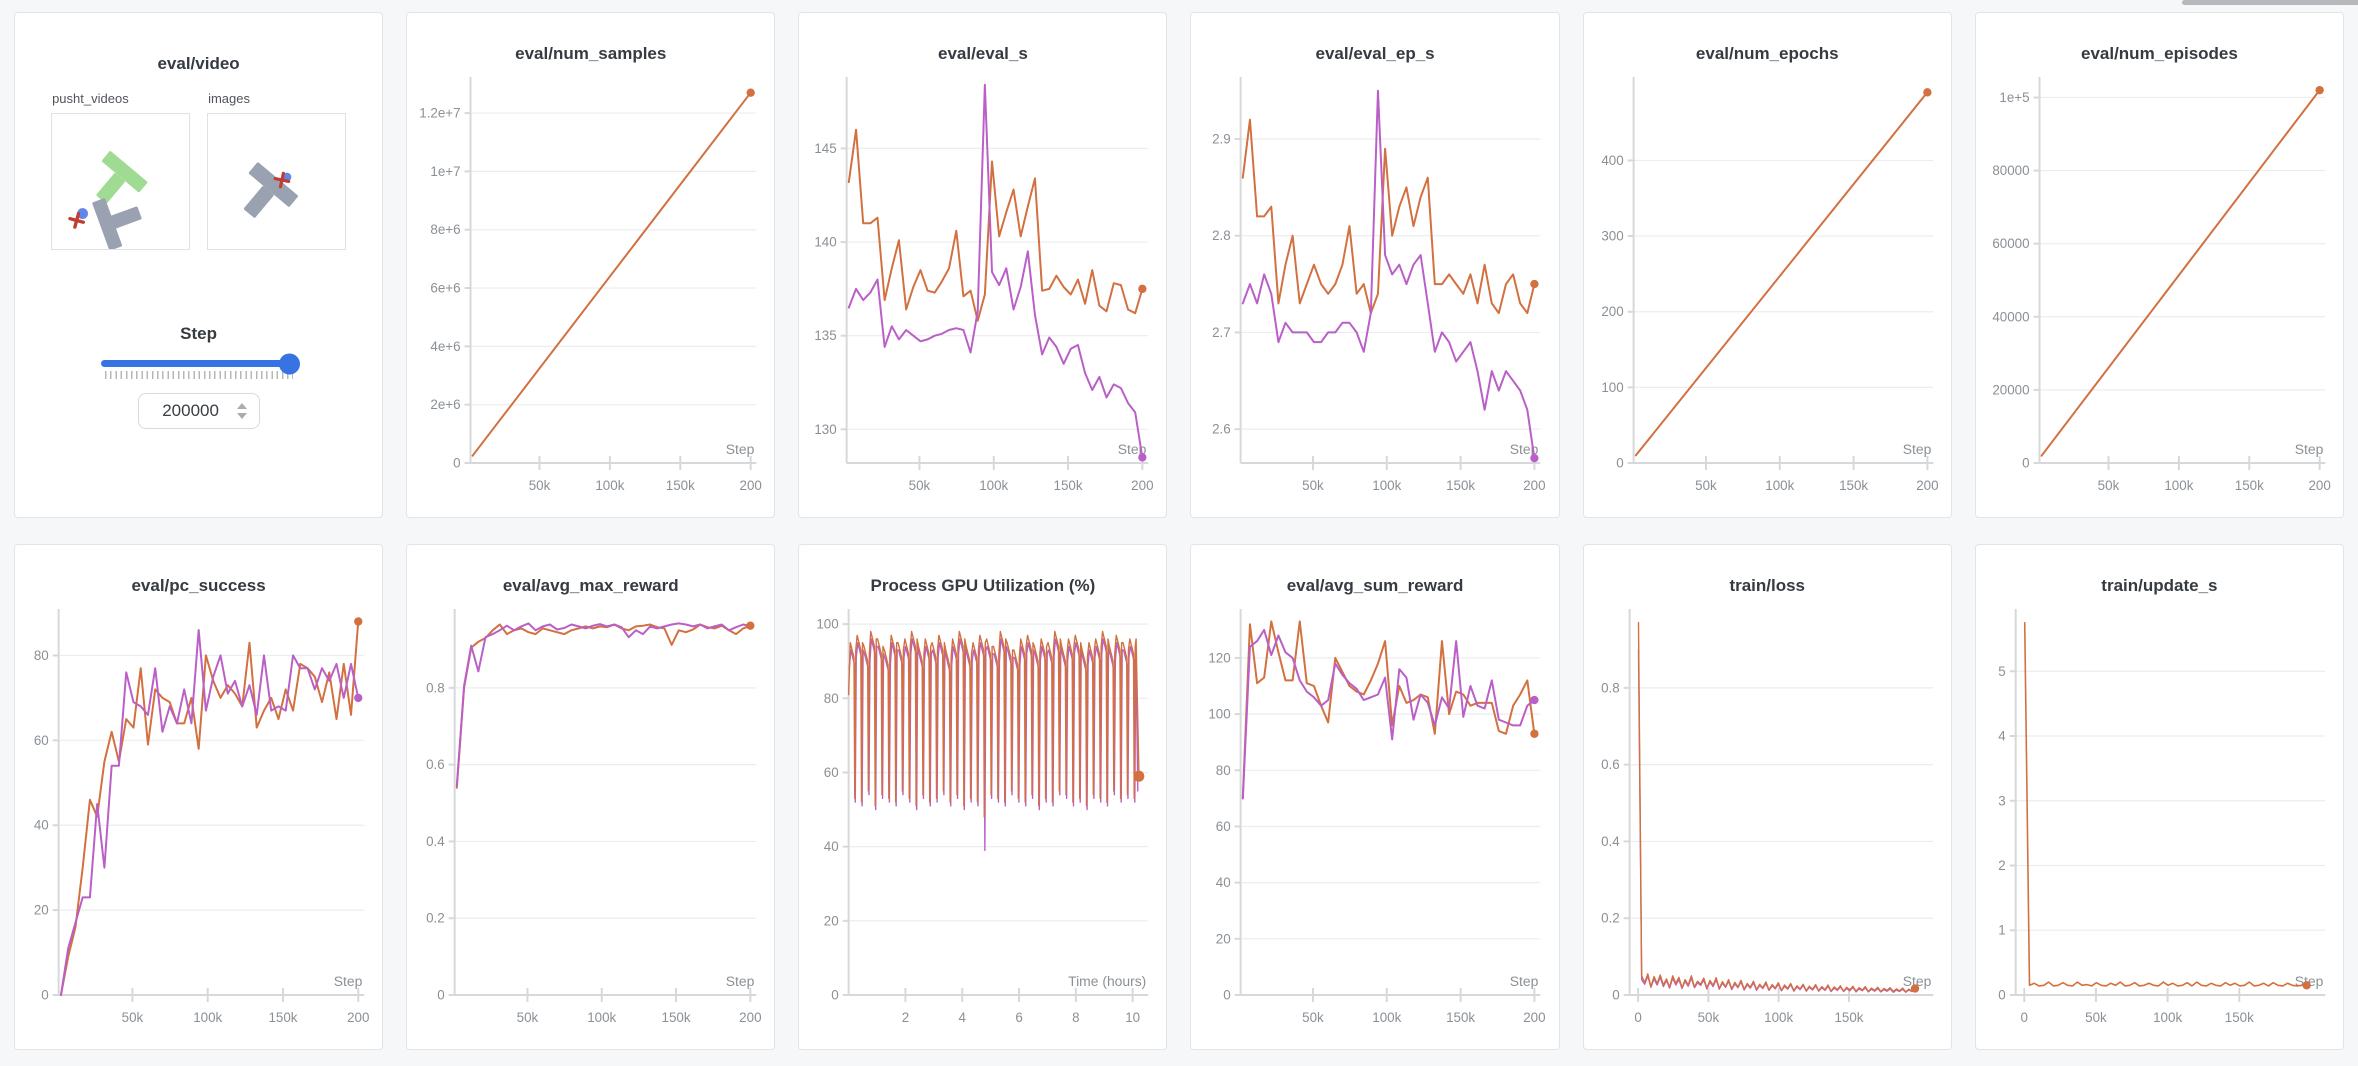 This screenshot has width=2358, height=1066. What do you see at coordinates (446, 287) in the screenshot?
I see `svg-text: 6e+6` at bounding box center [446, 287].